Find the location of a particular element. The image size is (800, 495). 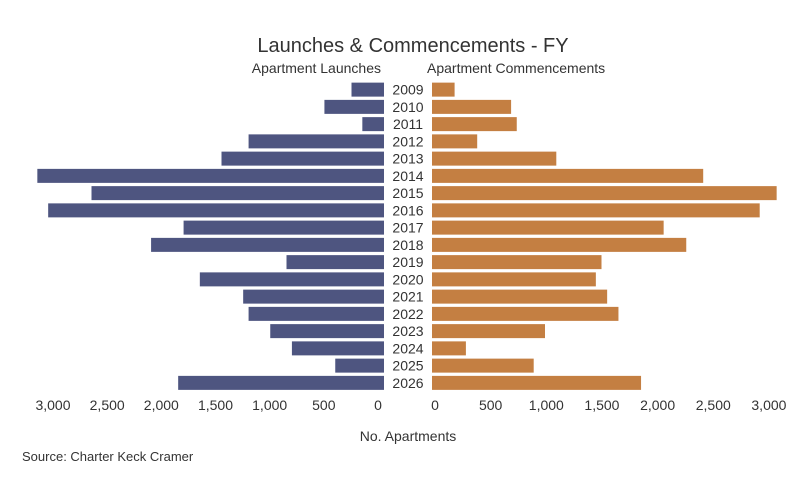

year-label-2014: 2014 is located at coordinates (407, 176).